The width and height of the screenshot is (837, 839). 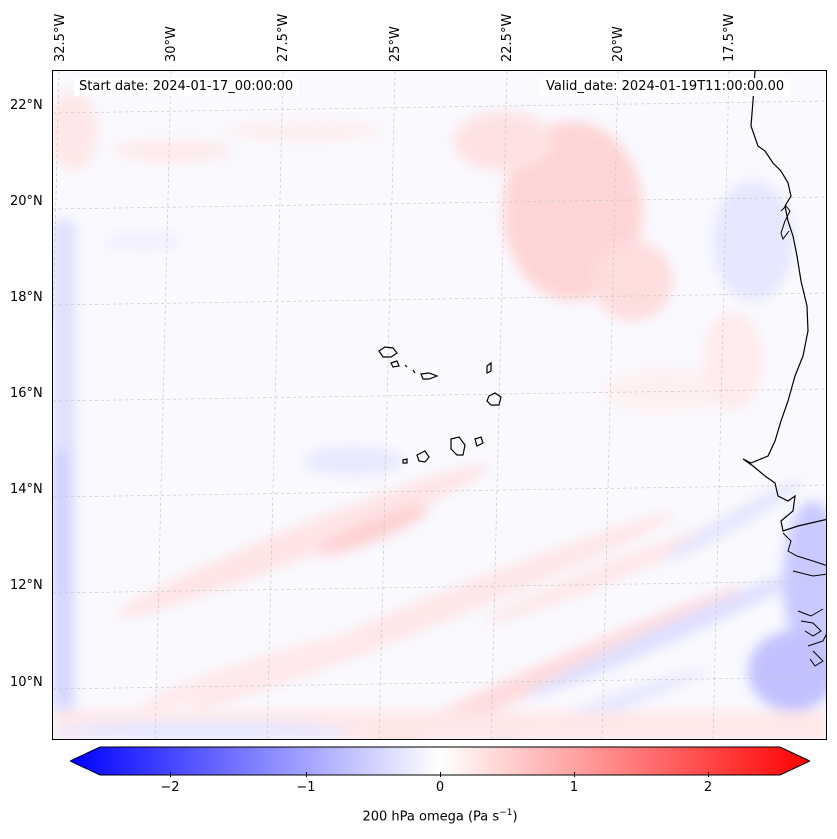 What do you see at coordinates (26, 682) in the screenshot?
I see `lat-label-10n: 10°N` at bounding box center [26, 682].